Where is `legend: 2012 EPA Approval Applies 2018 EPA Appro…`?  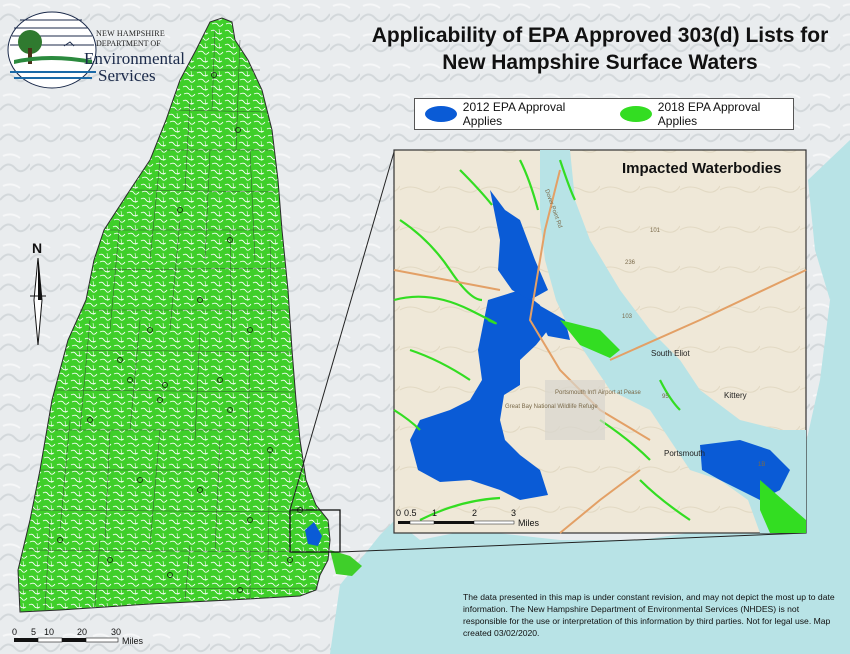 legend: 2012 EPA Approval Applies 2018 EPA Appro… is located at coordinates (604, 114).